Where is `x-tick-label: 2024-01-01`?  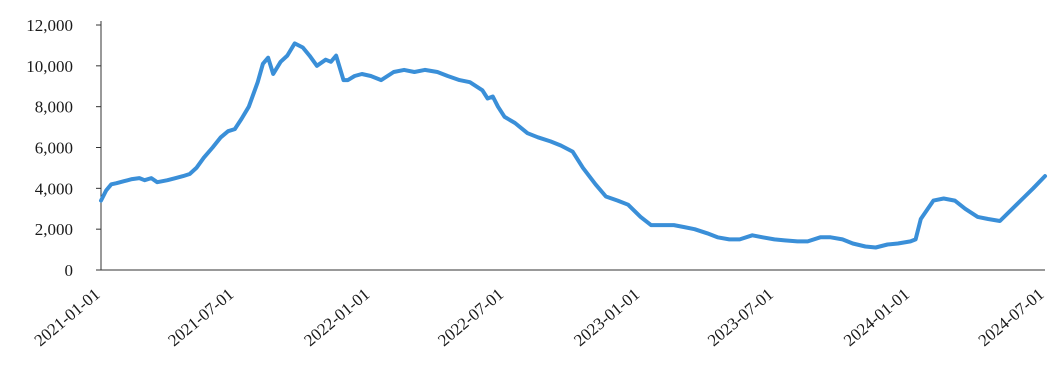 x-tick-label: 2024-01-01 is located at coordinates (876, 318).